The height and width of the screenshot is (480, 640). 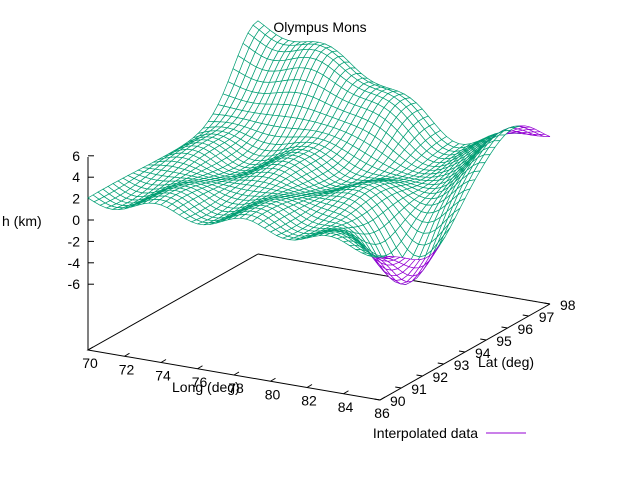 What do you see at coordinates (526, 329) in the screenshot?
I see `y-tick-label: 96` at bounding box center [526, 329].